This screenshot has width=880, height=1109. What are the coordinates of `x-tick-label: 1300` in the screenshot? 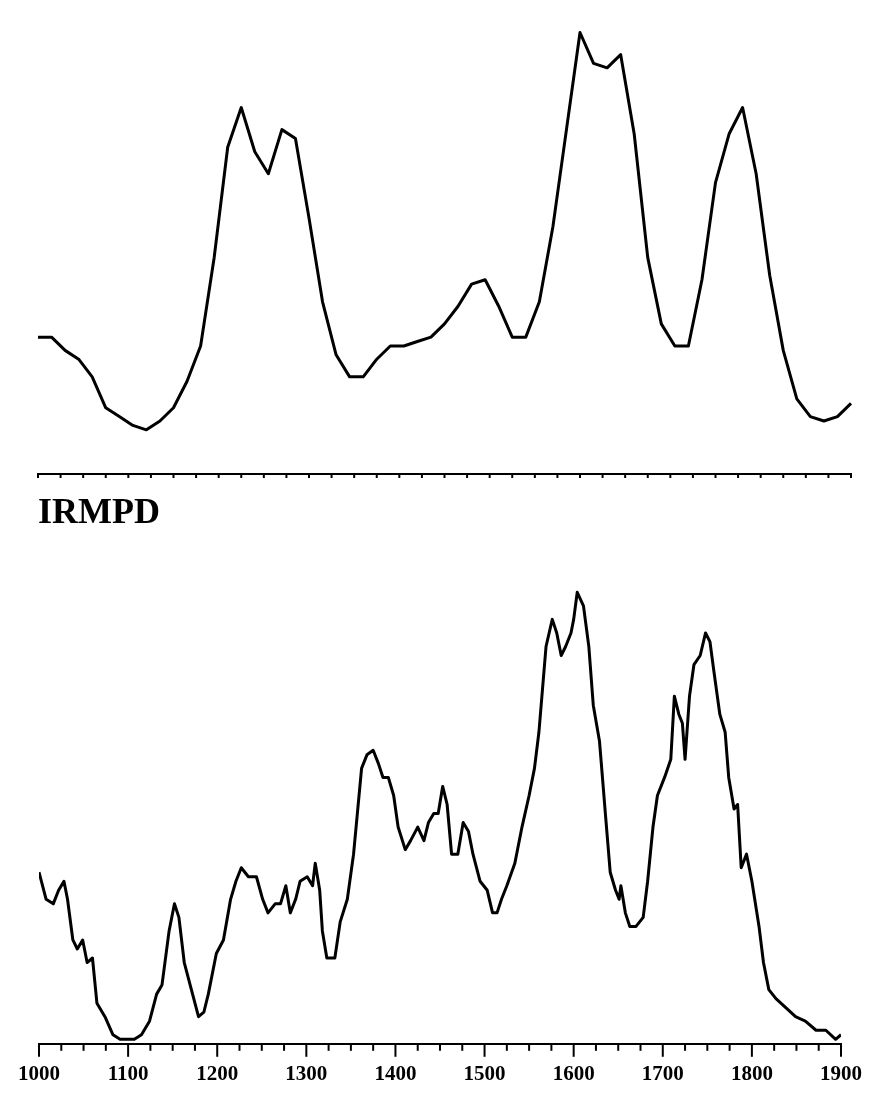 It's located at (306, 1072).